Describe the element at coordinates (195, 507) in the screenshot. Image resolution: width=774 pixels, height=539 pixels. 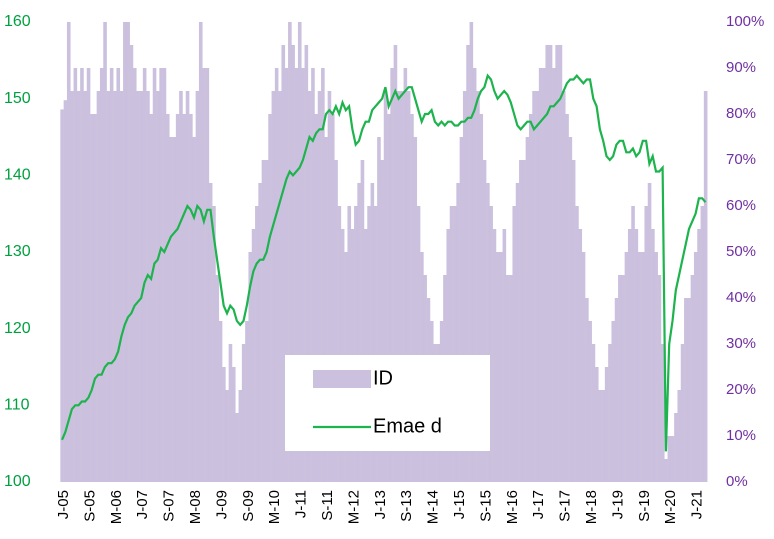
I see `x-tick-label: M-08` at that location.